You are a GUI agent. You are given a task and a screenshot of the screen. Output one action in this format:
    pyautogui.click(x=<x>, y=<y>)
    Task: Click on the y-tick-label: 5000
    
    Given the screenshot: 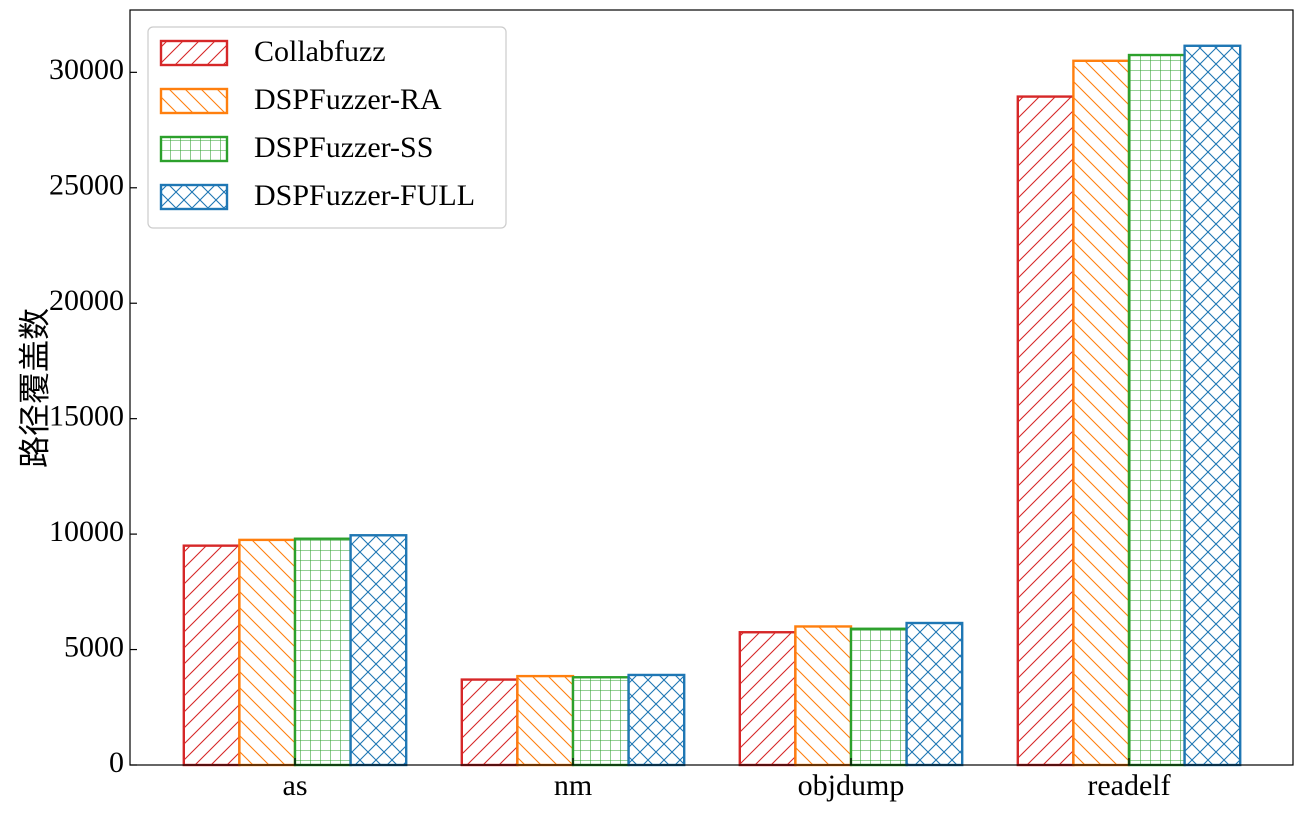 What is the action you would take?
    pyautogui.click(x=94, y=646)
    